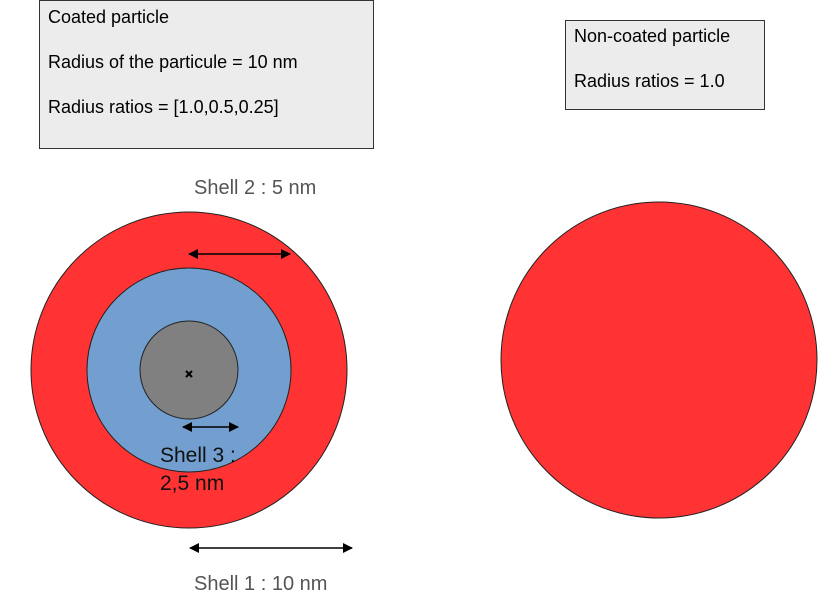  What do you see at coordinates (255, 188) in the screenshot?
I see `shell-2-label: Shell 2 : 5 nm` at bounding box center [255, 188].